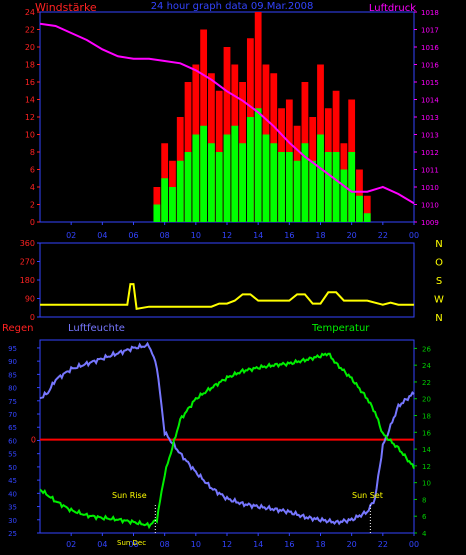 The height and width of the screenshot is (555, 466). I want to click on time-axis-tick-label: 06, so click(133, 544).